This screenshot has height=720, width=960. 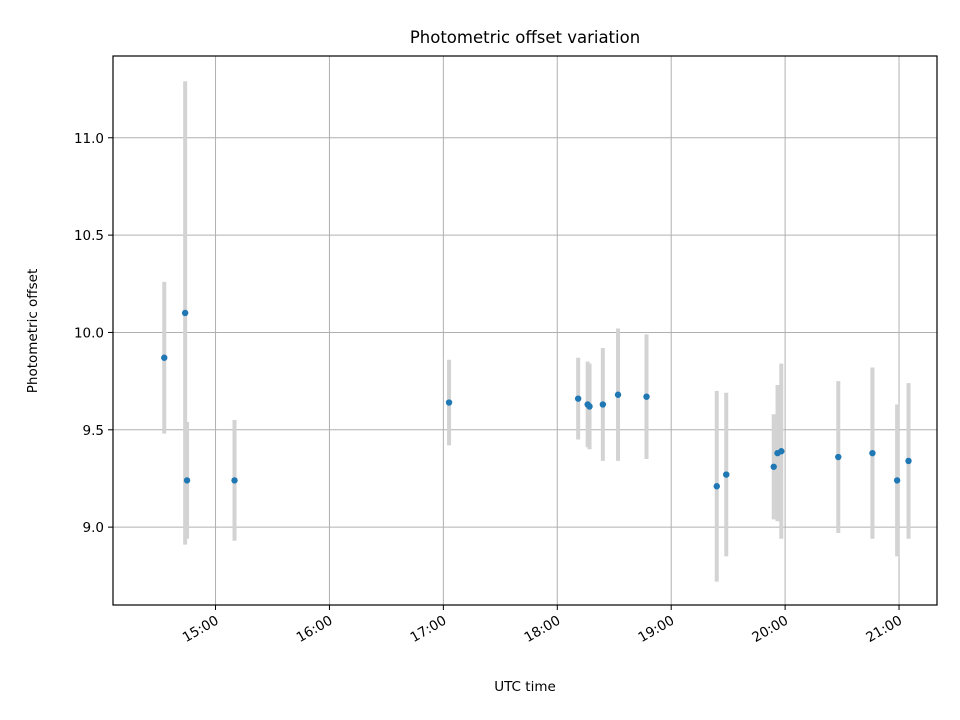 What do you see at coordinates (33, 331) in the screenshot?
I see `y-axis-label: Photometric offset` at bounding box center [33, 331].